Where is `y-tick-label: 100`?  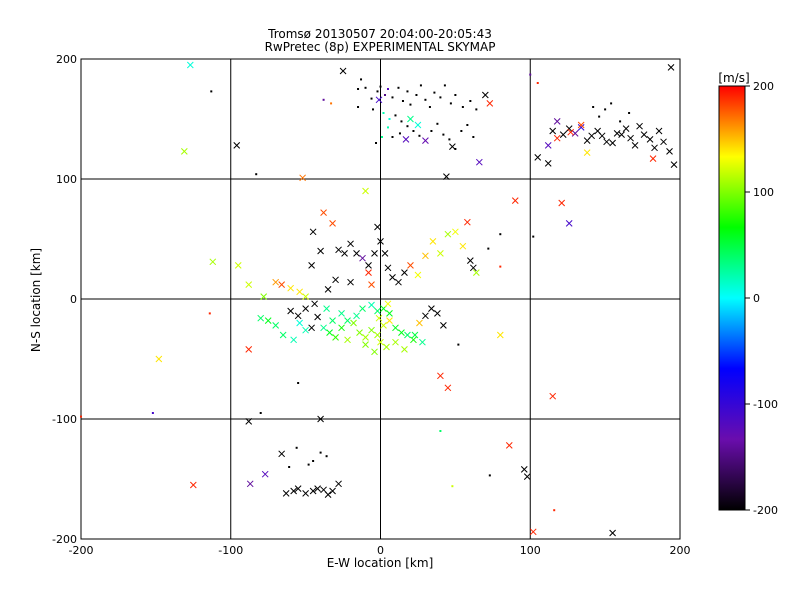 y-tick-label: 100 is located at coordinates (66, 179).